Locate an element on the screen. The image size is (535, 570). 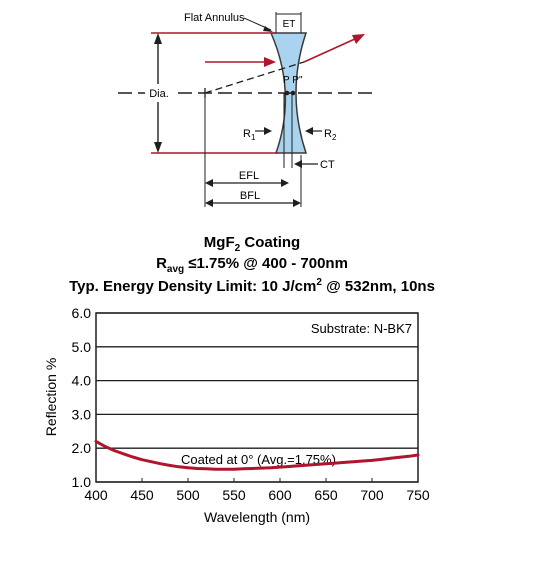
x-tick-label: 600 is located at coordinates (280, 495).